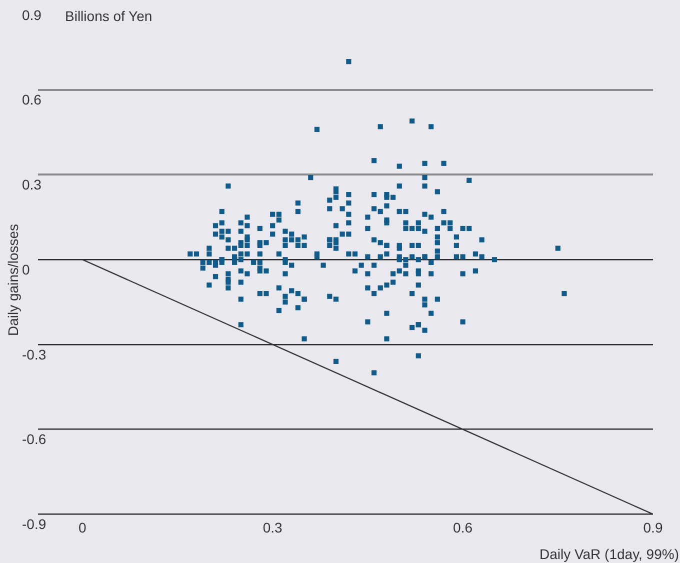 The height and width of the screenshot is (563, 680). Describe the element at coordinates (108, 16) in the screenshot. I see `annotation: Billions of Yen` at that location.